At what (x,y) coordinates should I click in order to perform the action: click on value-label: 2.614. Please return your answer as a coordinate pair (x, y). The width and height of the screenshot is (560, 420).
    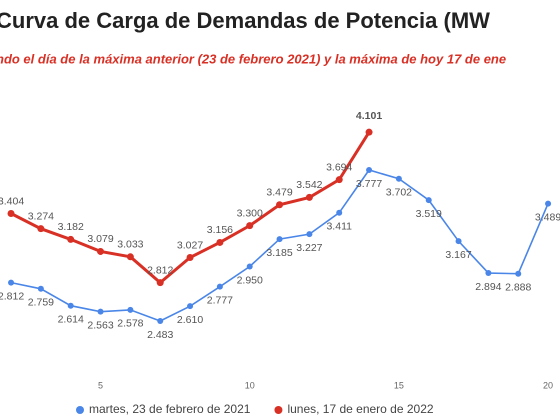
    Looking at the image, I should click on (71, 319).